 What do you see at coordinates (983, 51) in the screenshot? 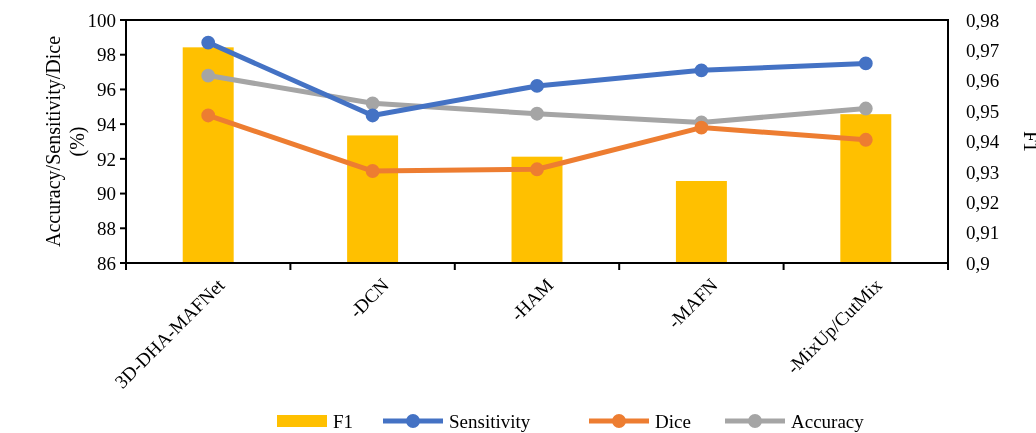
I see `y2-tick-label: 0,97` at bounding box center [983, 51].